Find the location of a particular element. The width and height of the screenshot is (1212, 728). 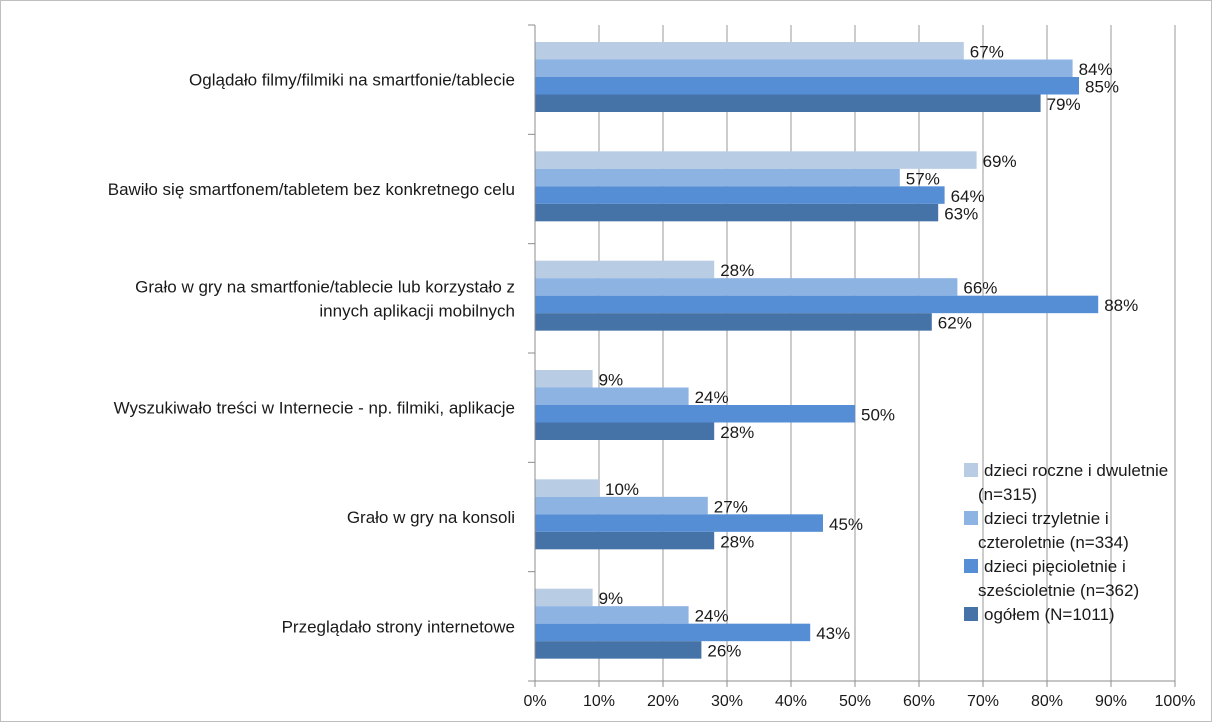

x-tick-label: 10% is located at coordinates (599, 701).